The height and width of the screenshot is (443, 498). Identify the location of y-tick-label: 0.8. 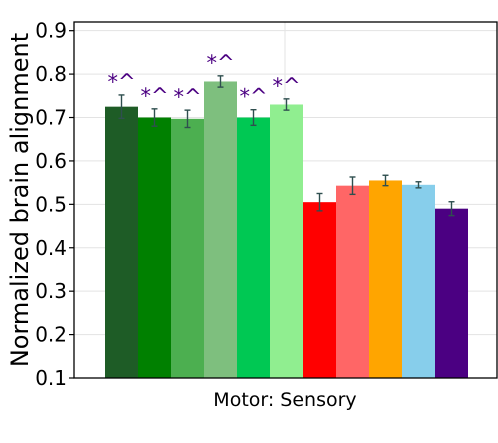
(51, 74).